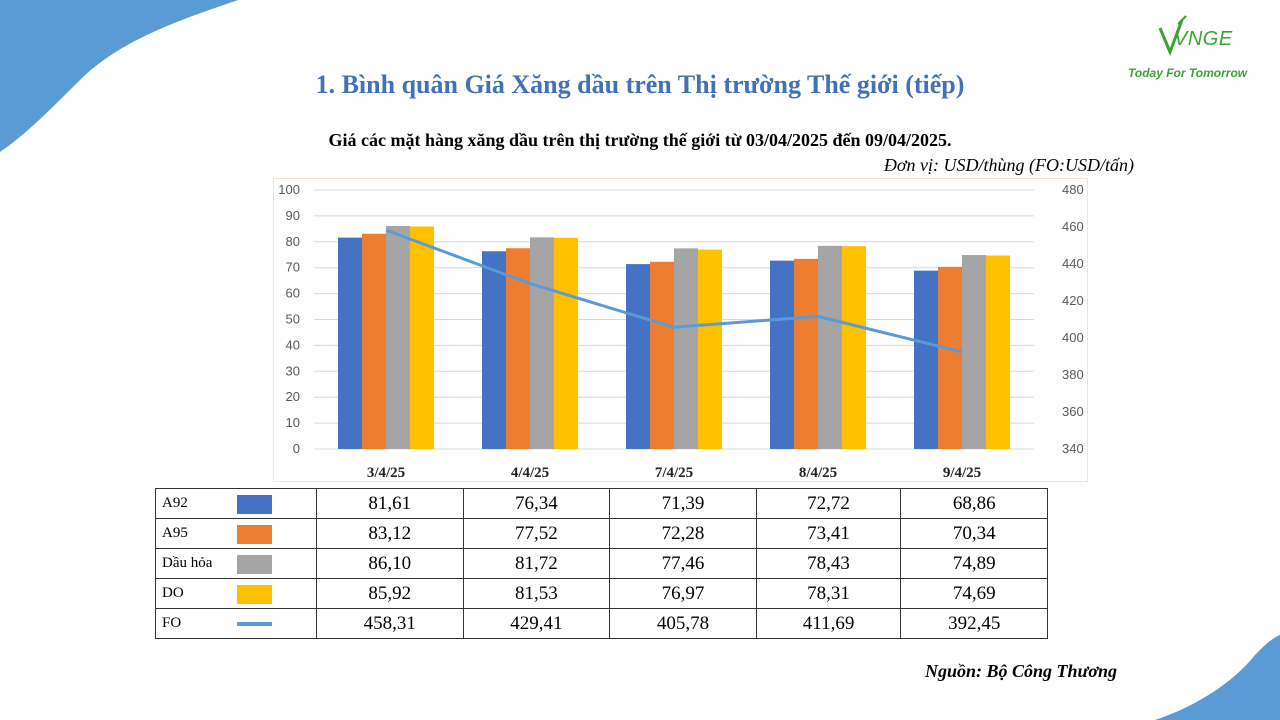 This screenshot has width=1280, height=720. Describe the element at coordinates (293, 370) in the screenshot. I see `y-tick-left: 30` at that location.